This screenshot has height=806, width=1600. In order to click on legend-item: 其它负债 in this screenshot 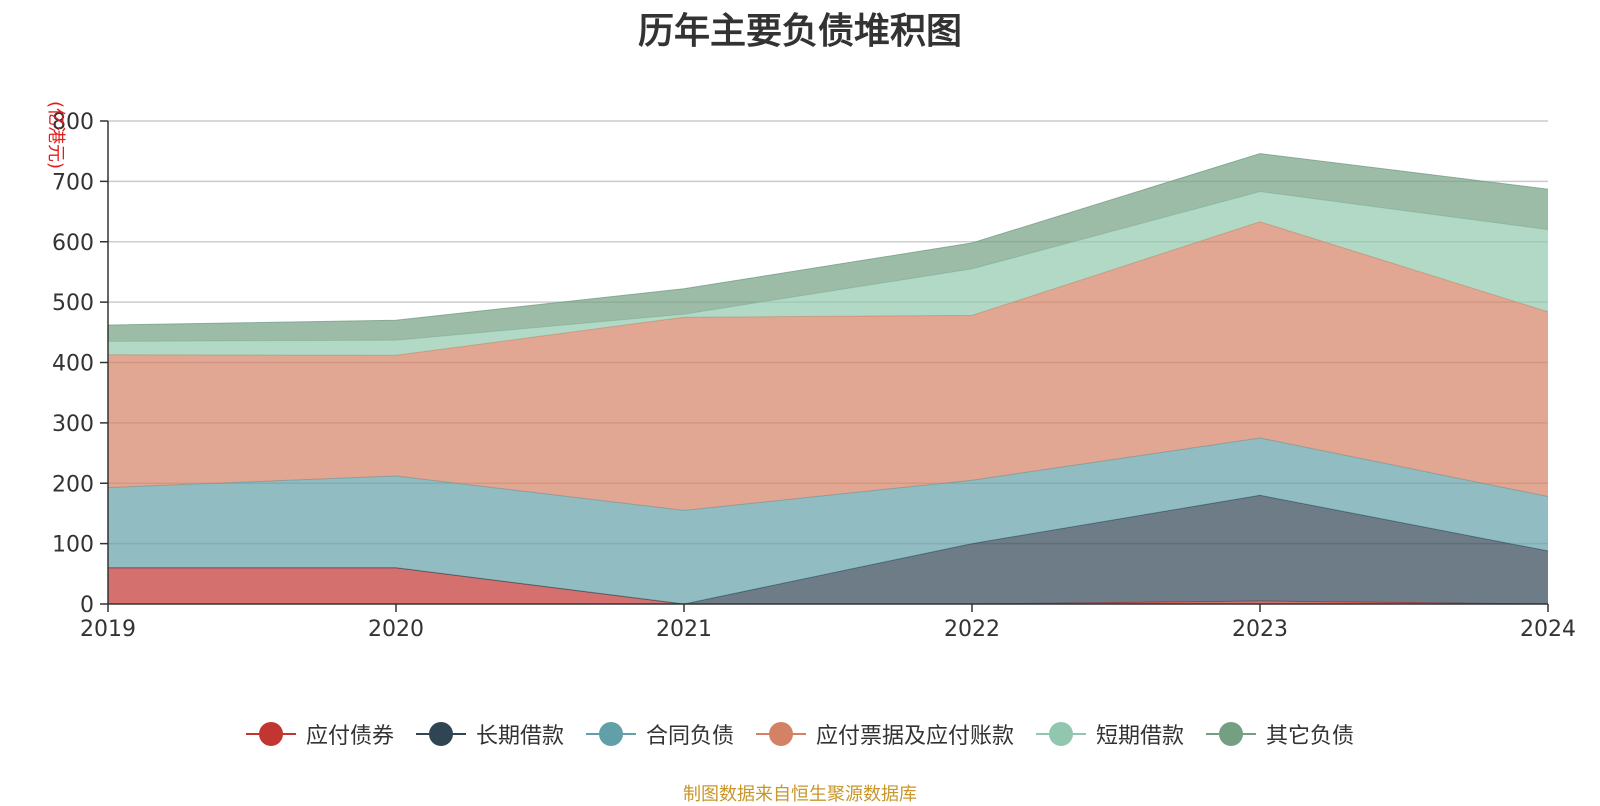, I will do `click(1280, 734)`.